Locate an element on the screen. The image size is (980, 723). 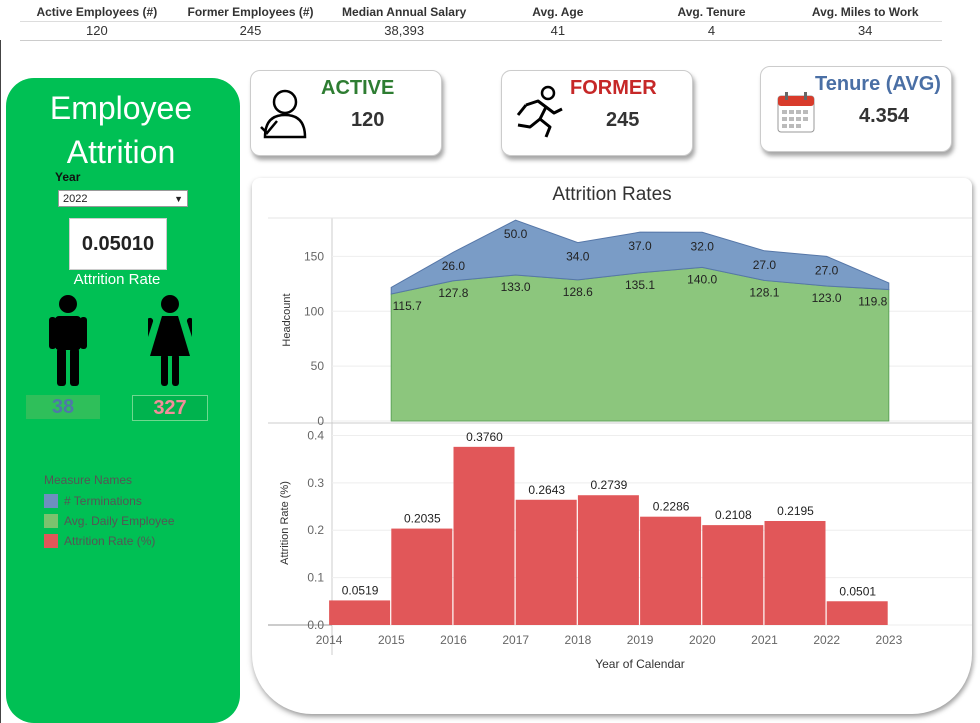
area-data-label: 127.8 is located at coordinates (453, 293).